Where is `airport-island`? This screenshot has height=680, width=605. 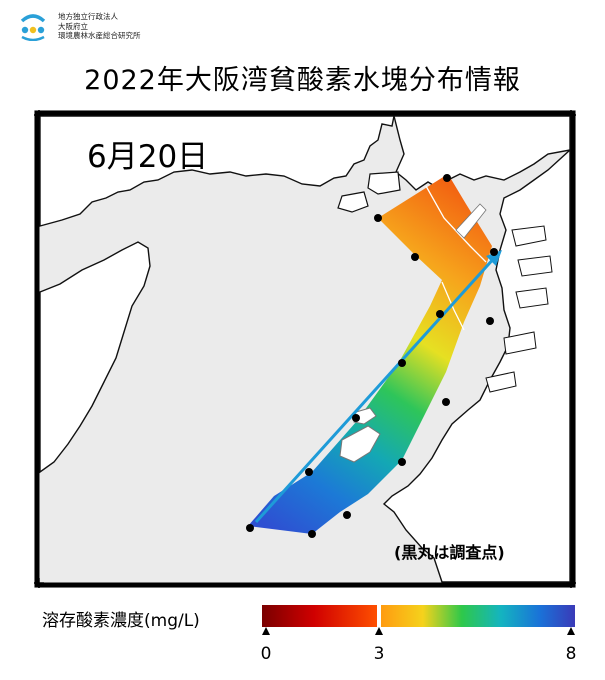 airport-island is located at coordinates (360, 444).